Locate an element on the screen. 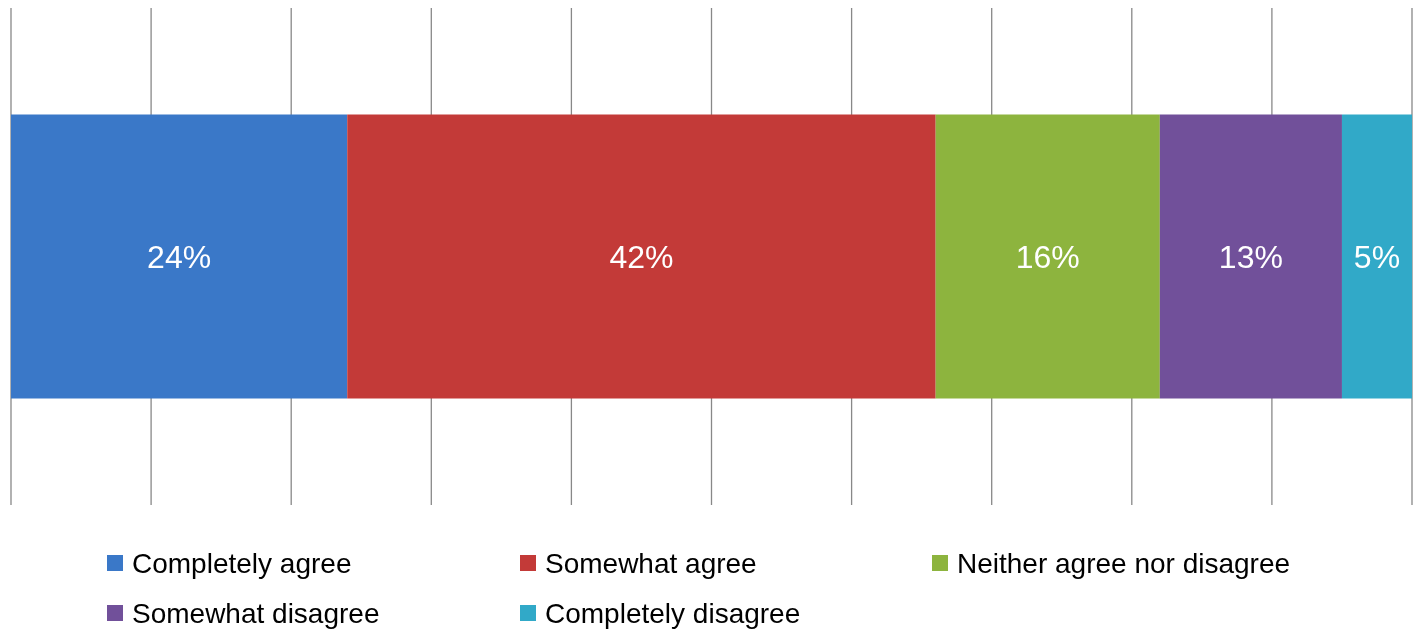 This screenshot has width=1418, height=631. legend-label: Somewhat disagree is located at coordinates (256, 613).